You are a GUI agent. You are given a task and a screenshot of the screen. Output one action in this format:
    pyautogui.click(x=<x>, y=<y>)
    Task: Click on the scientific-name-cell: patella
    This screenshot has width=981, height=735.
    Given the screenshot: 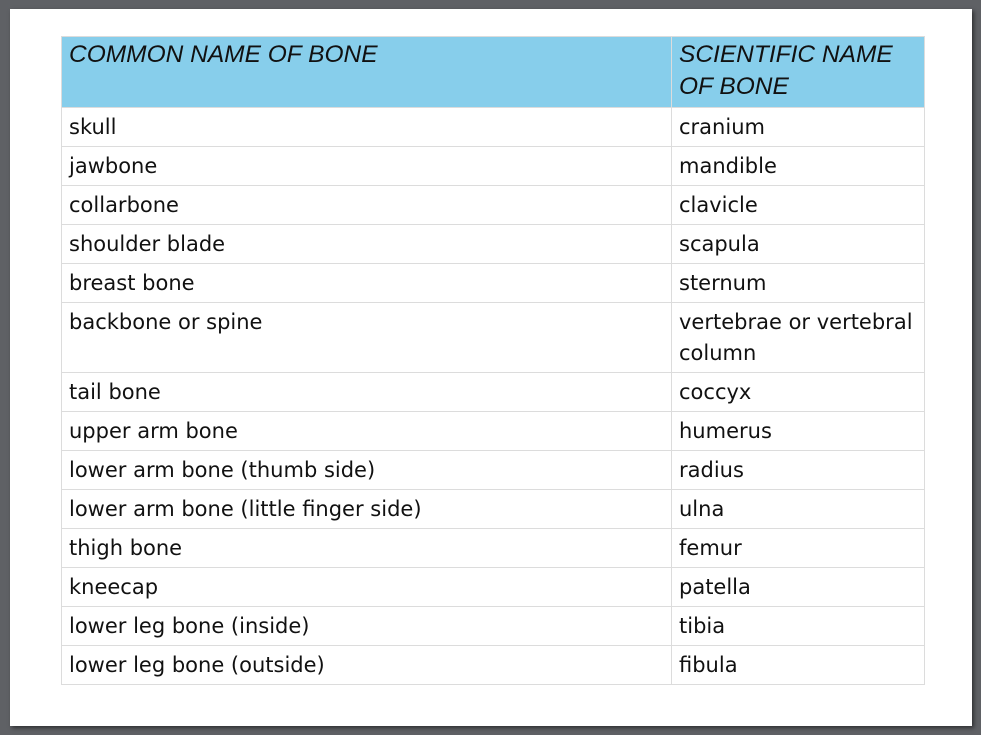 What is the action you would take?
    pyautogui.click(x=798, y=587)
    